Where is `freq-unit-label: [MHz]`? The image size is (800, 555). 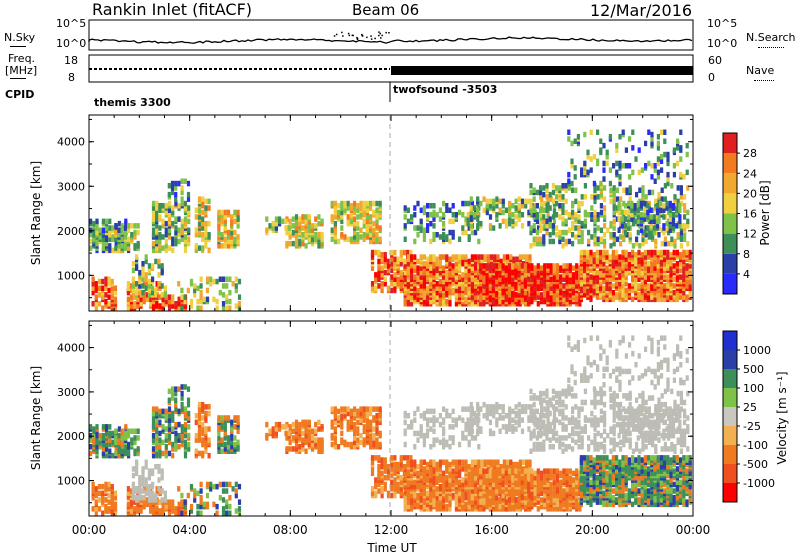
freq-unit-label: [MHz] is located at coordinates (21, 70).